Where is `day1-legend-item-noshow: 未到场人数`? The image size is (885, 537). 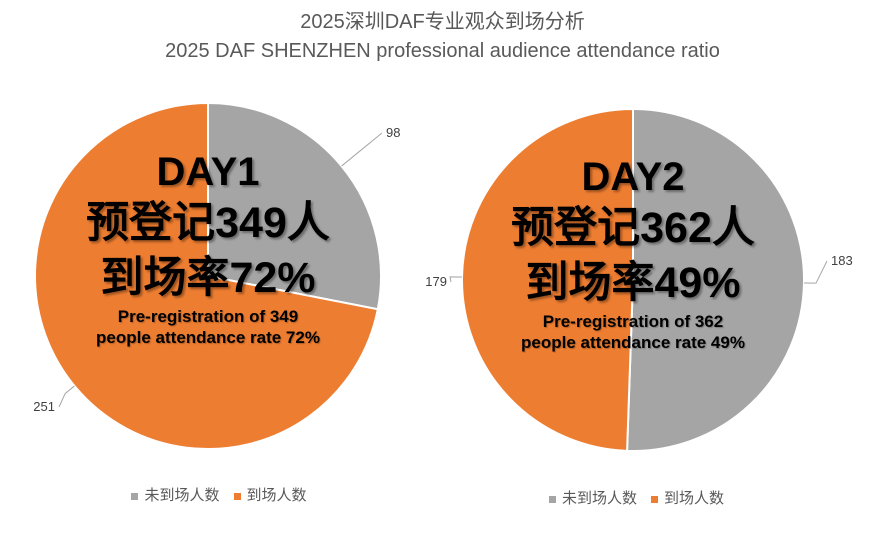
day1-legend-item-noshow: 未到场人数 is located at coordinates (175, 496).